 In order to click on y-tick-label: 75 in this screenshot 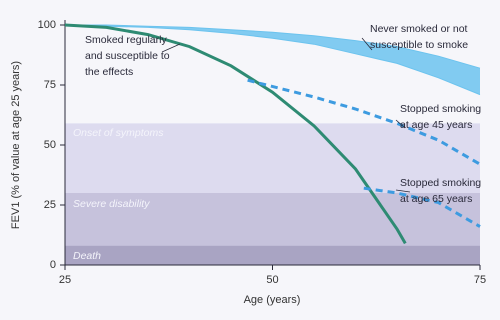, I will do `click(50, 85)`.